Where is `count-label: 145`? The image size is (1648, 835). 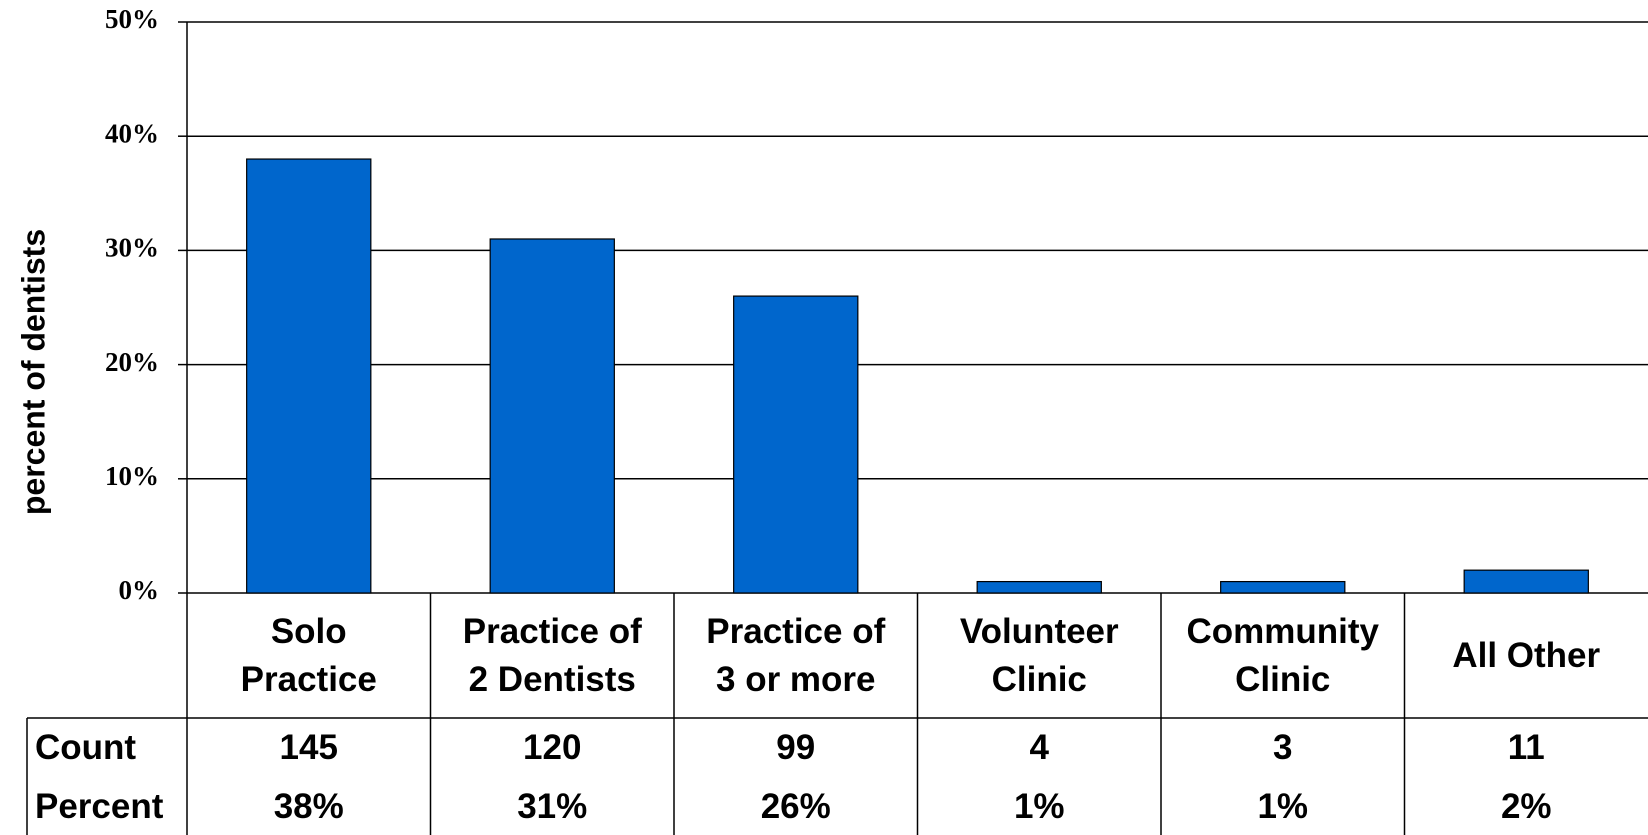
count-label: 145 is located at coordinates (308, 747).